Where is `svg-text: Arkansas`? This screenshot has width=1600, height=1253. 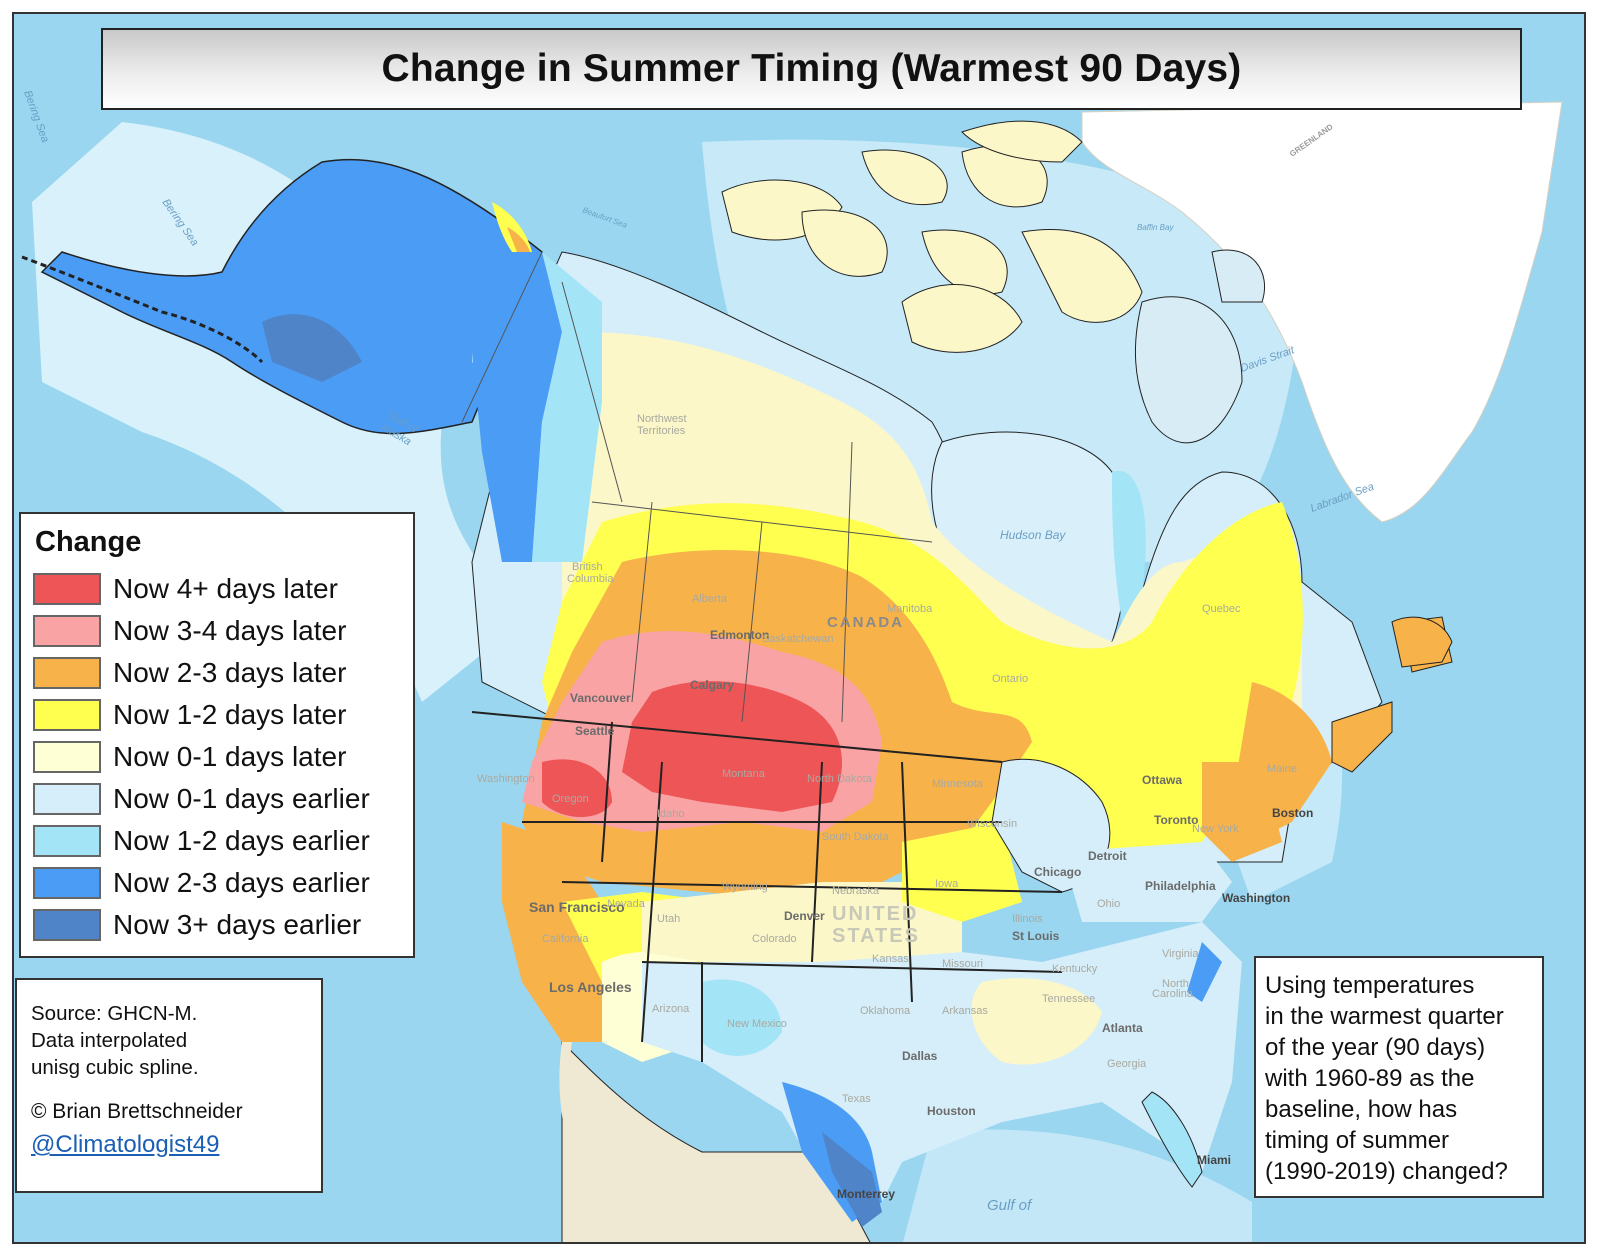
svg-text: Arkansas is located at coordinates (965, 1011).